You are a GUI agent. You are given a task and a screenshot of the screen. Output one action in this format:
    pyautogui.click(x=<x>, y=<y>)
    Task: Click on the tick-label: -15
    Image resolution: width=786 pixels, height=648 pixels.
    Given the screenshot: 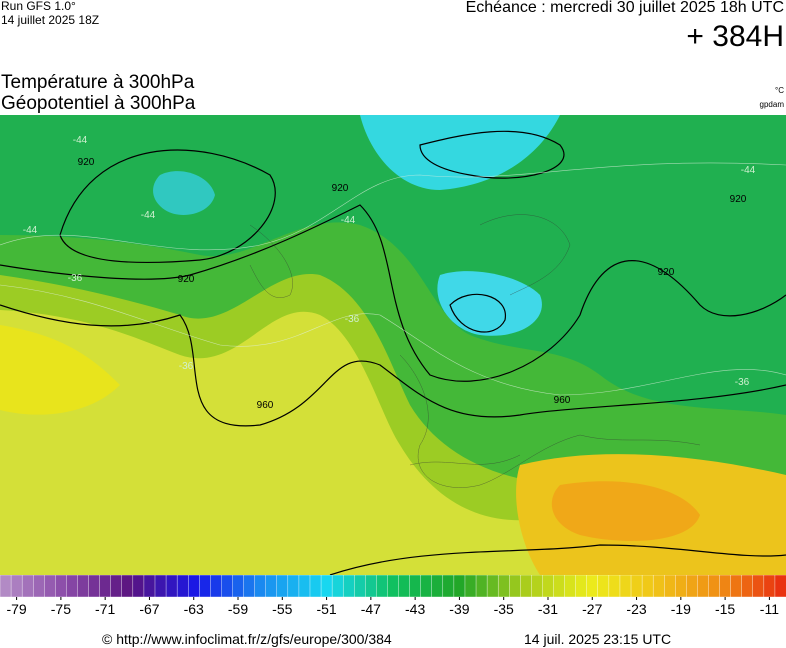 What is the action you would take?
    pyautogui.click(x=725, y=609)
    